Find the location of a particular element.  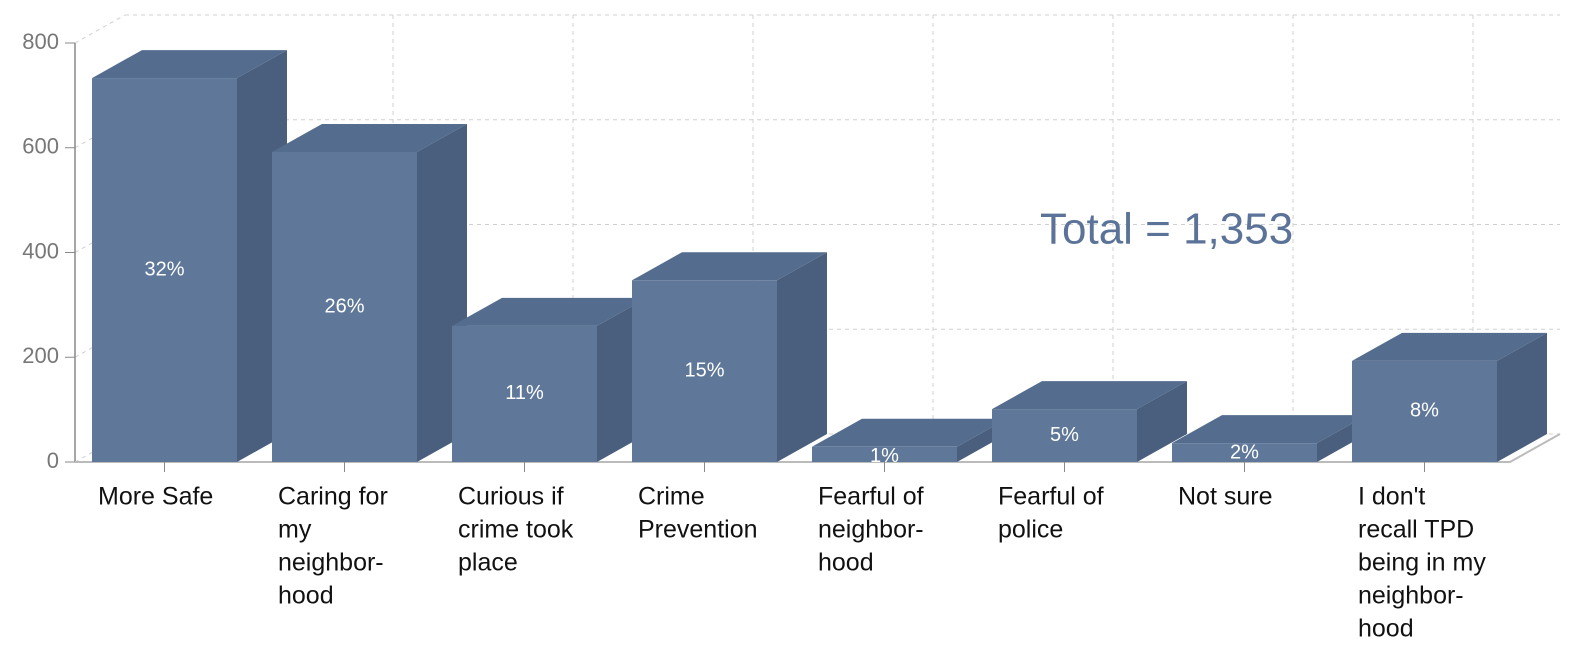

x-tick-label: Curious if is located at coordinates (511, 497).